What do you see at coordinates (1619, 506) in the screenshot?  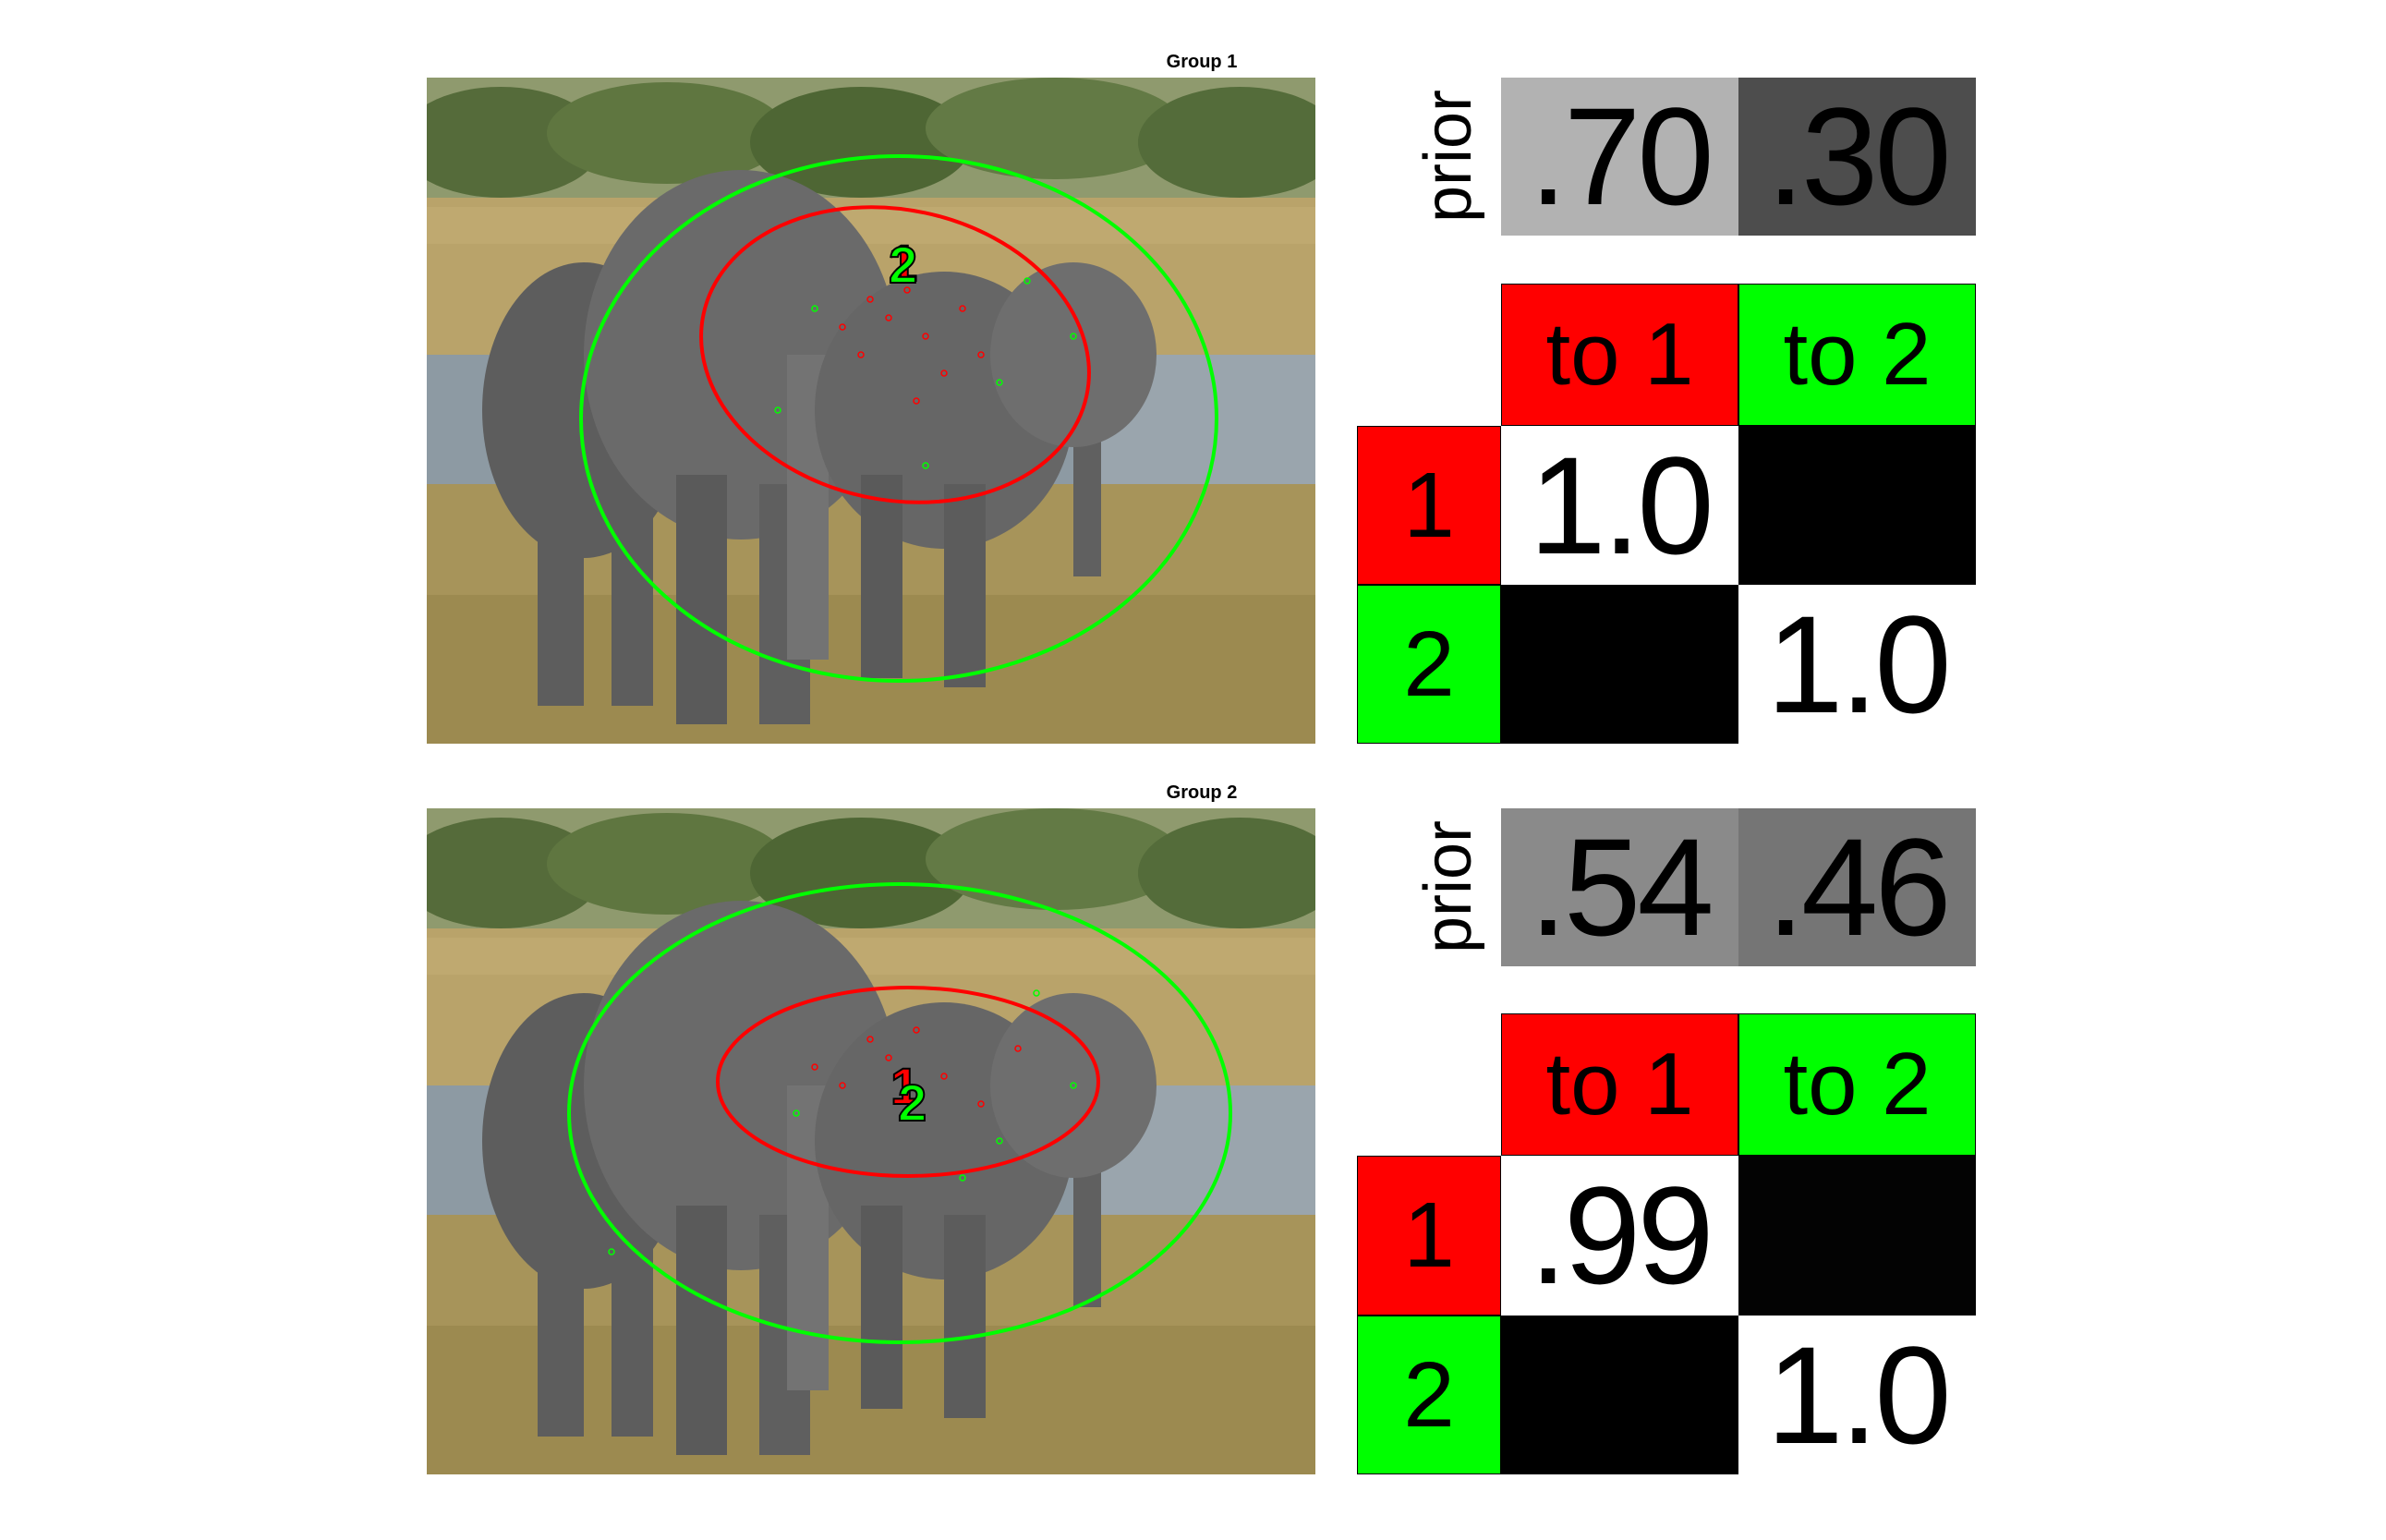 I see `group-1-cell-1-1: 1.0` at bounding box center [1619, 506].